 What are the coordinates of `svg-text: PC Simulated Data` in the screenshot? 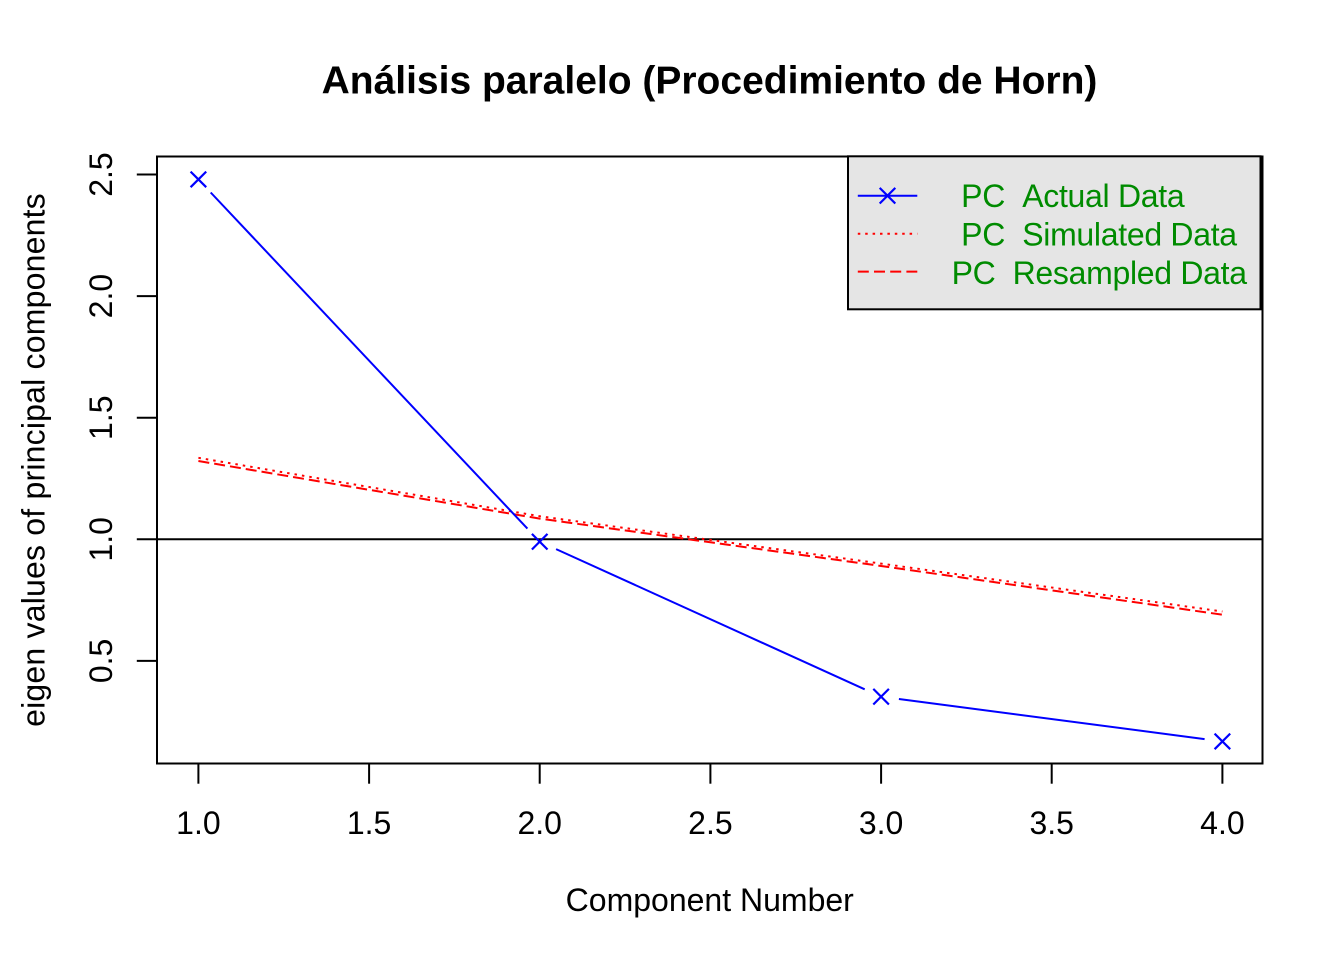 It's located at (1090, 235).